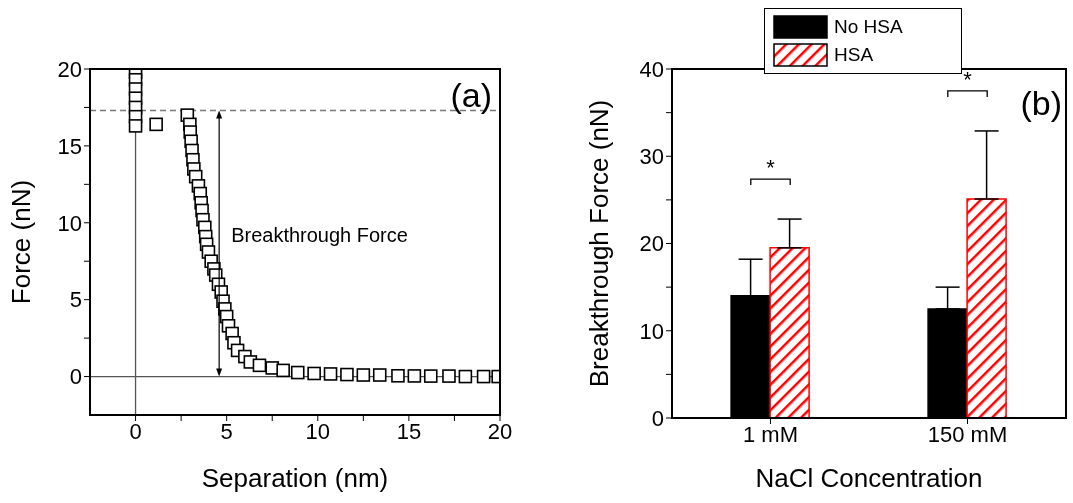  I want to click on x-axis-title: NaCl Concentration, so click(869, 478).